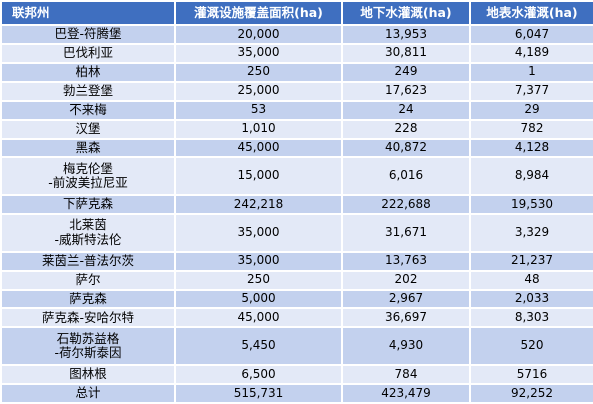  What do you see at coordinates (258, 374) in the screenshot?
I see `cell-coverage: 6,500` at bounding box center [258, 374].